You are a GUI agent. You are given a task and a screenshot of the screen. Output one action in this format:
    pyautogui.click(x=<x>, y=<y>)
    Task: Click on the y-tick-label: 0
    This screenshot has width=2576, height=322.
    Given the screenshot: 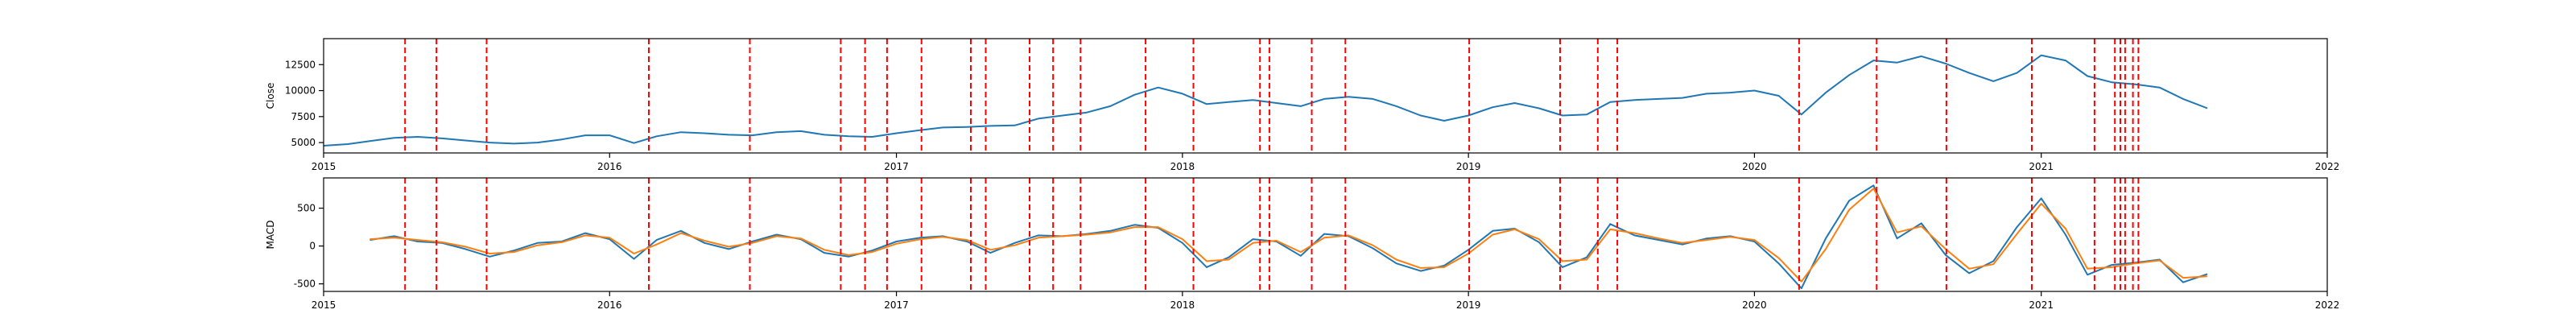 What is the action you would take?
    pyautogui.click(x=312, y=246)
    